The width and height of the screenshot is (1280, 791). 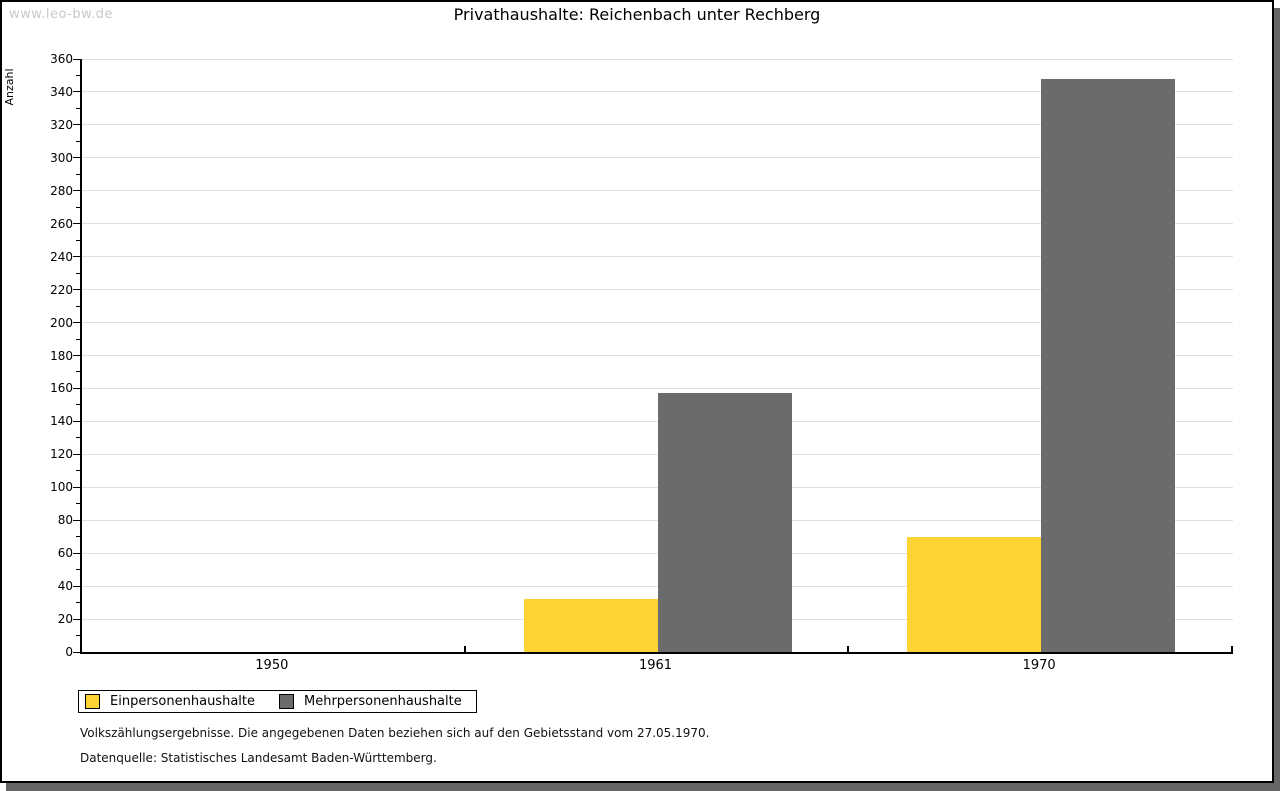 What do you see at coordinates (61, 388) in the screenshot?
I see `y-tick-label: 160` at bounding box center [61, 388].